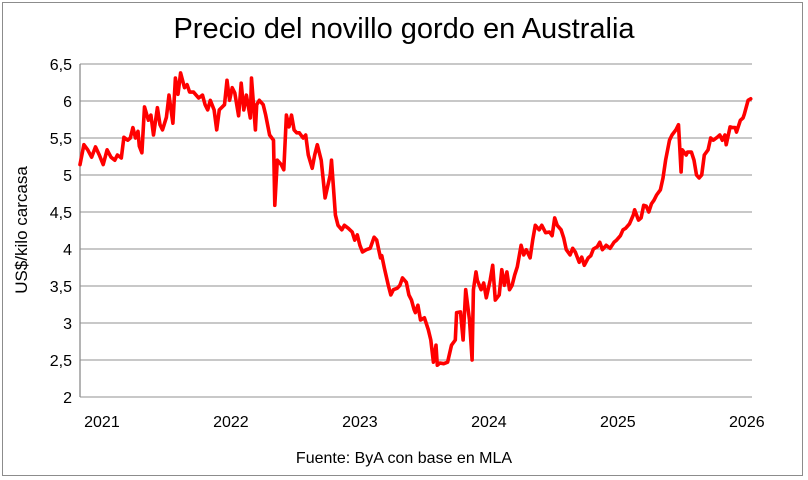  What do you see at coordinates (61, 361) in the screenshot?
I see `y-tick-label: 2,5` at bounding box center [61, 361].